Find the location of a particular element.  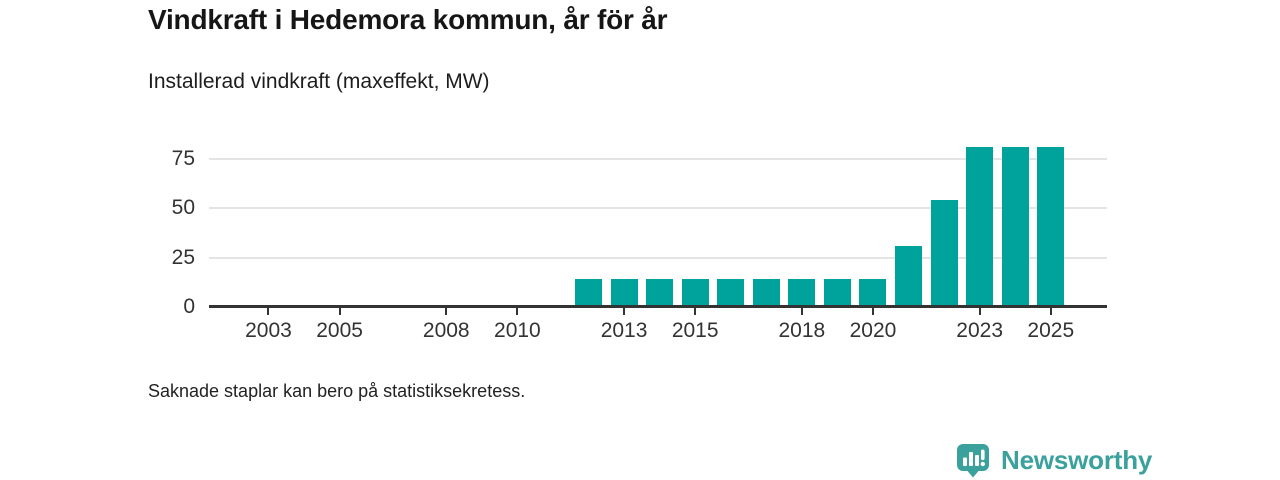

x-tick-2013 is located at coordinates (624, 311).